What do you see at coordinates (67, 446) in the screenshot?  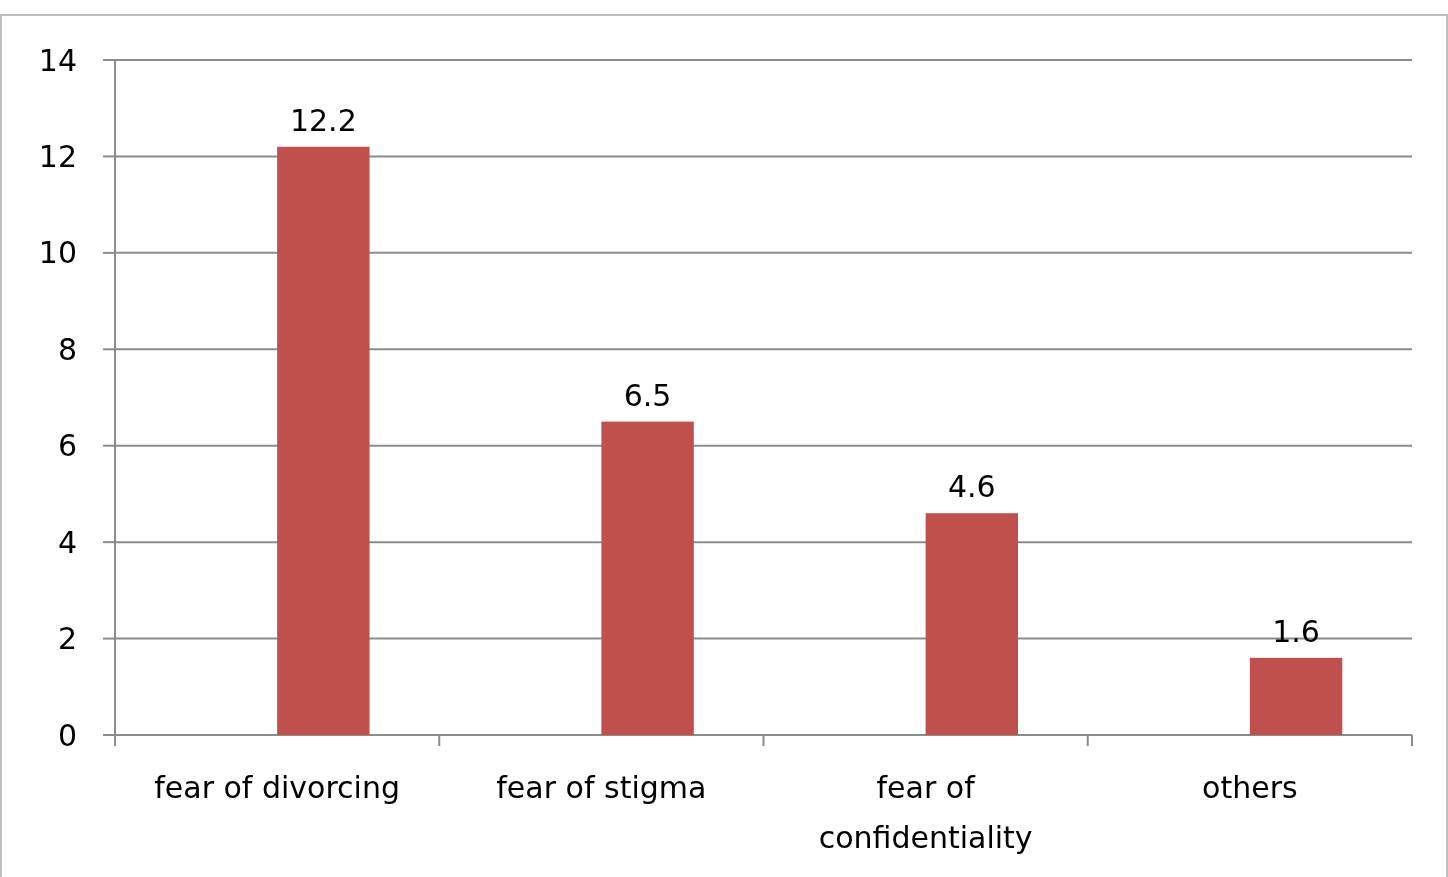 I see `y-tick-label: 6` at bounding box center [67, 446].